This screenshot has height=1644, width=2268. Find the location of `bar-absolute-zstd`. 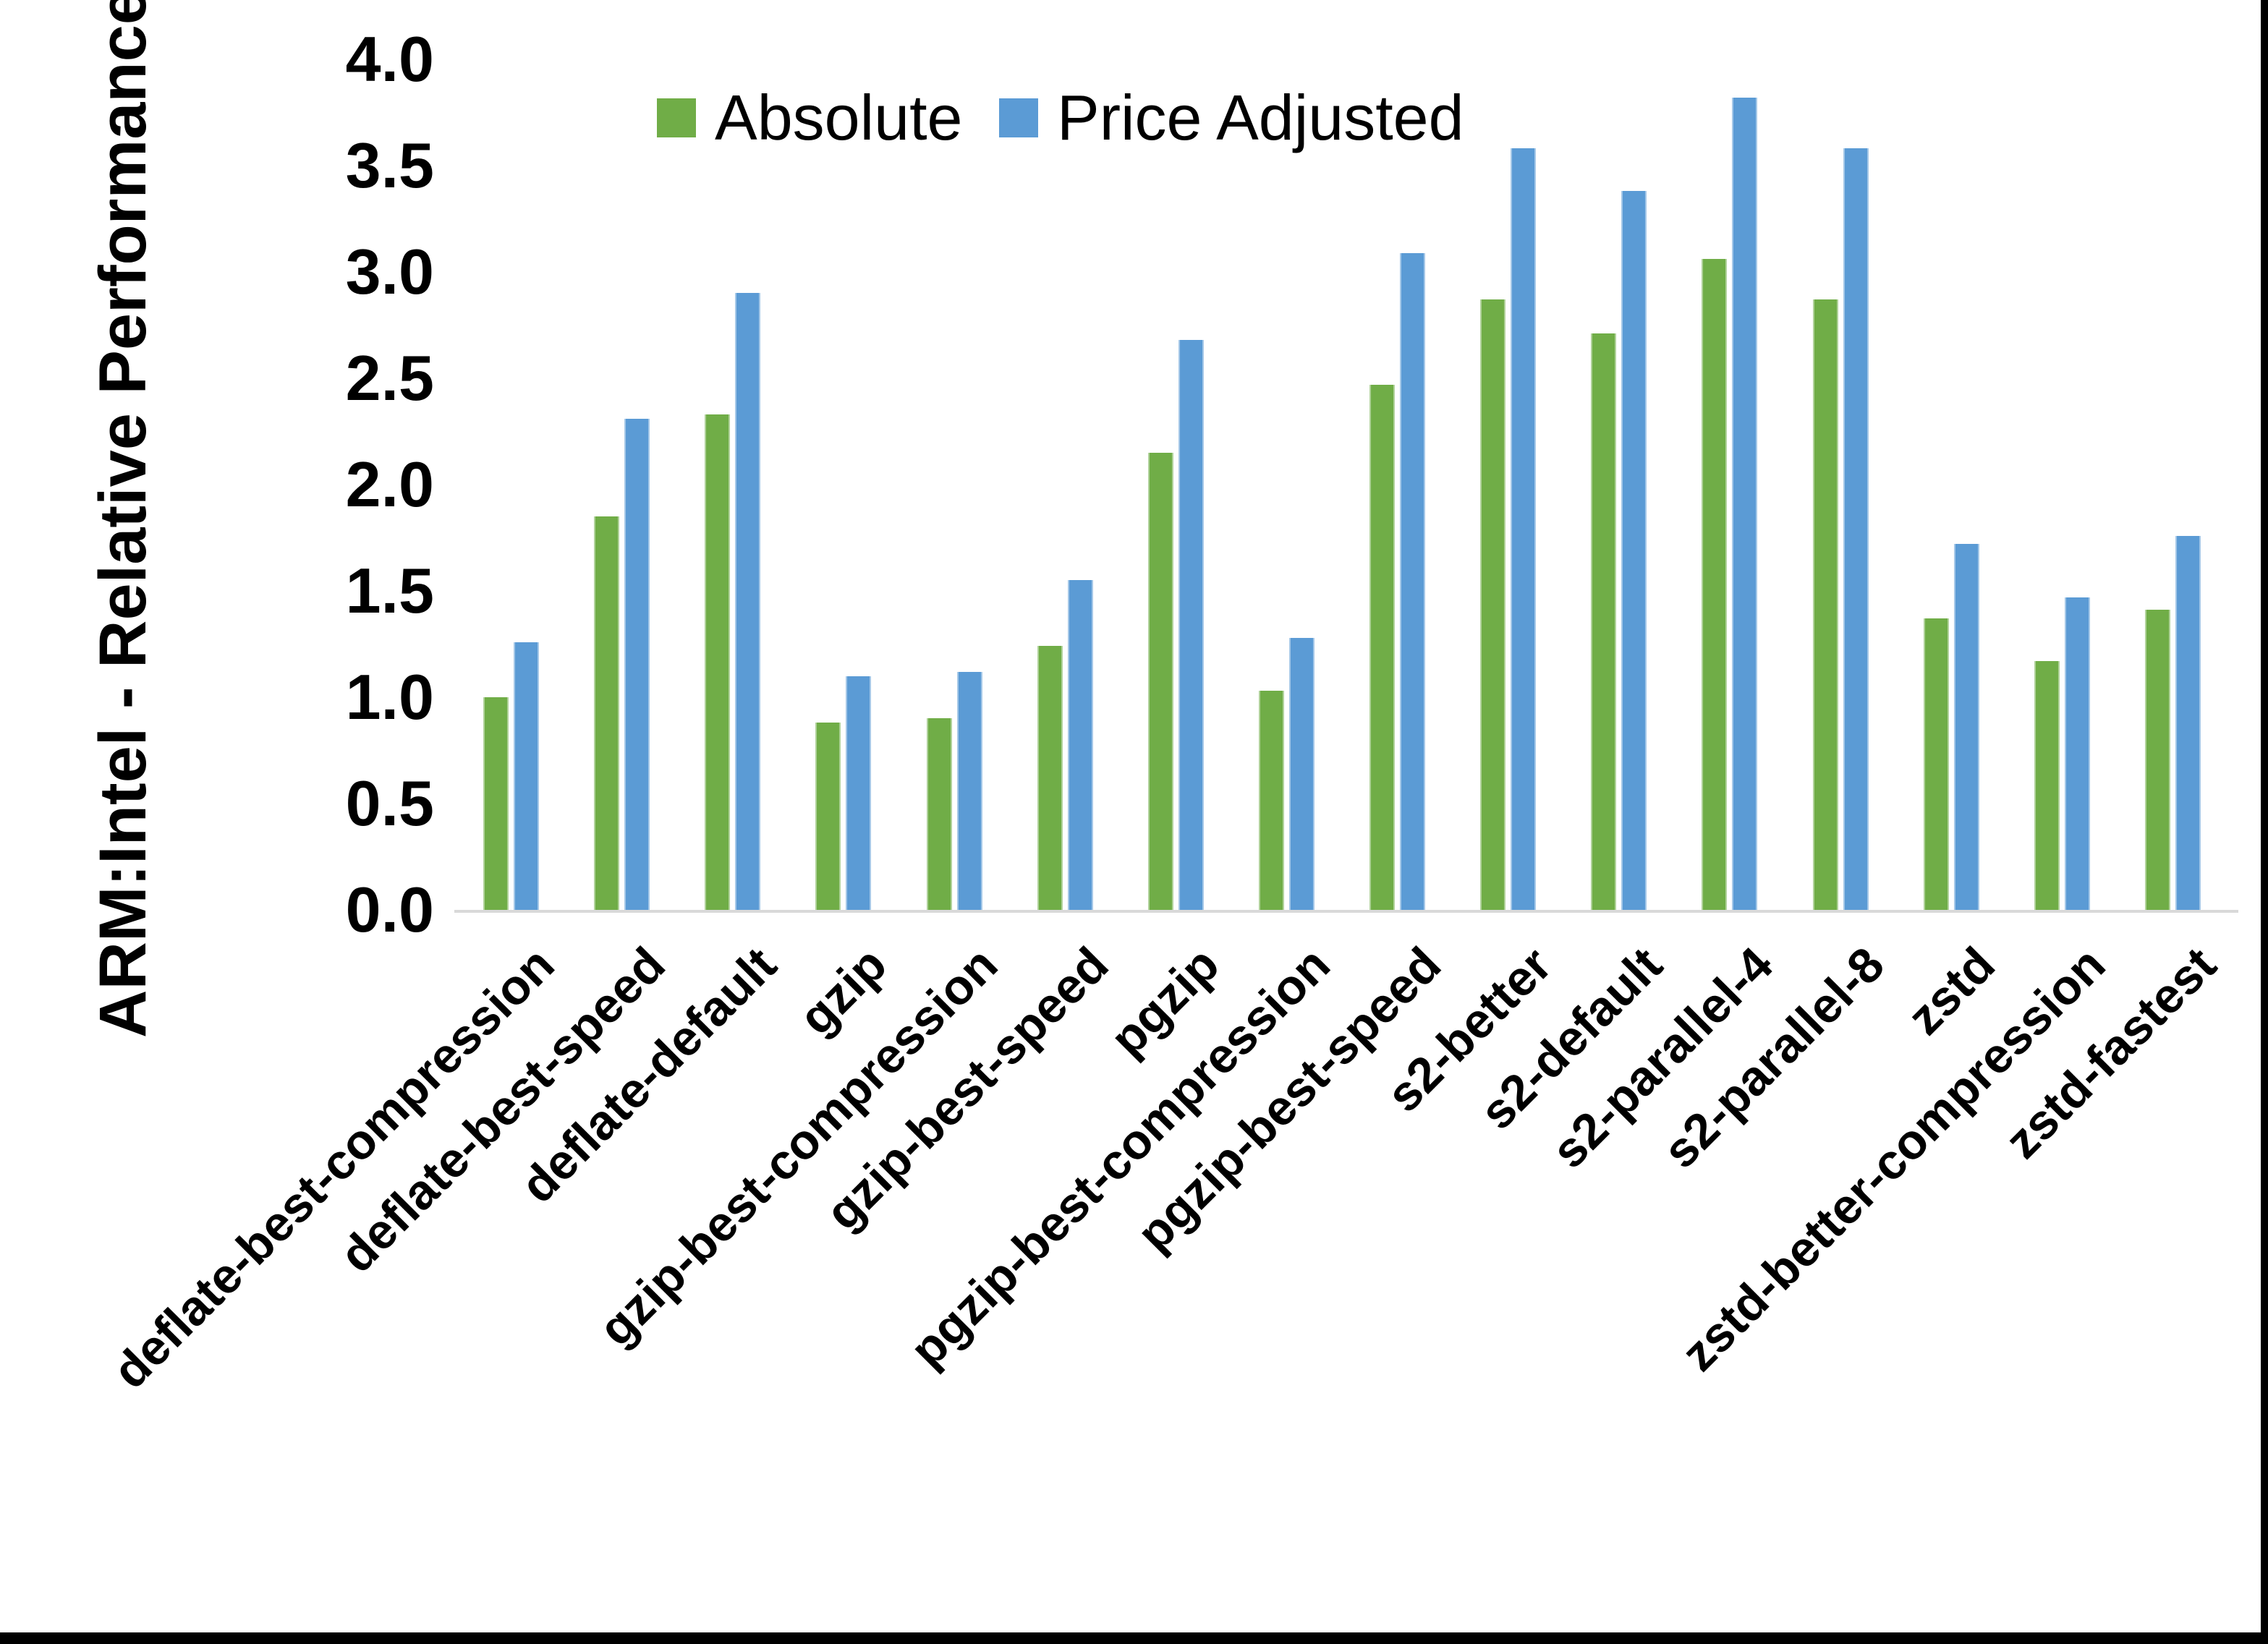

bar-absolute-zstd is located at coordinates (1936, 764).